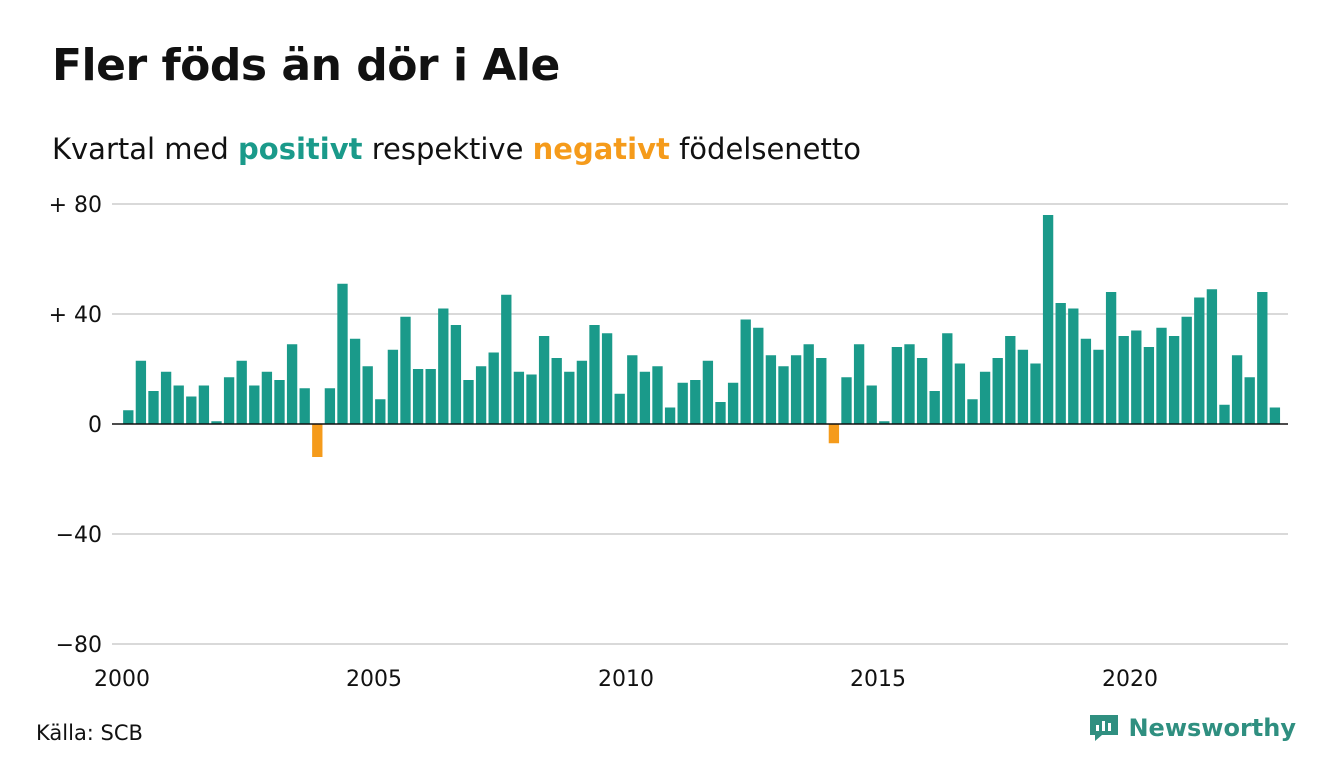  Describe the element at coordinates (95, 425) in the screenshot. I see `y-tick-label: 0` at that location.